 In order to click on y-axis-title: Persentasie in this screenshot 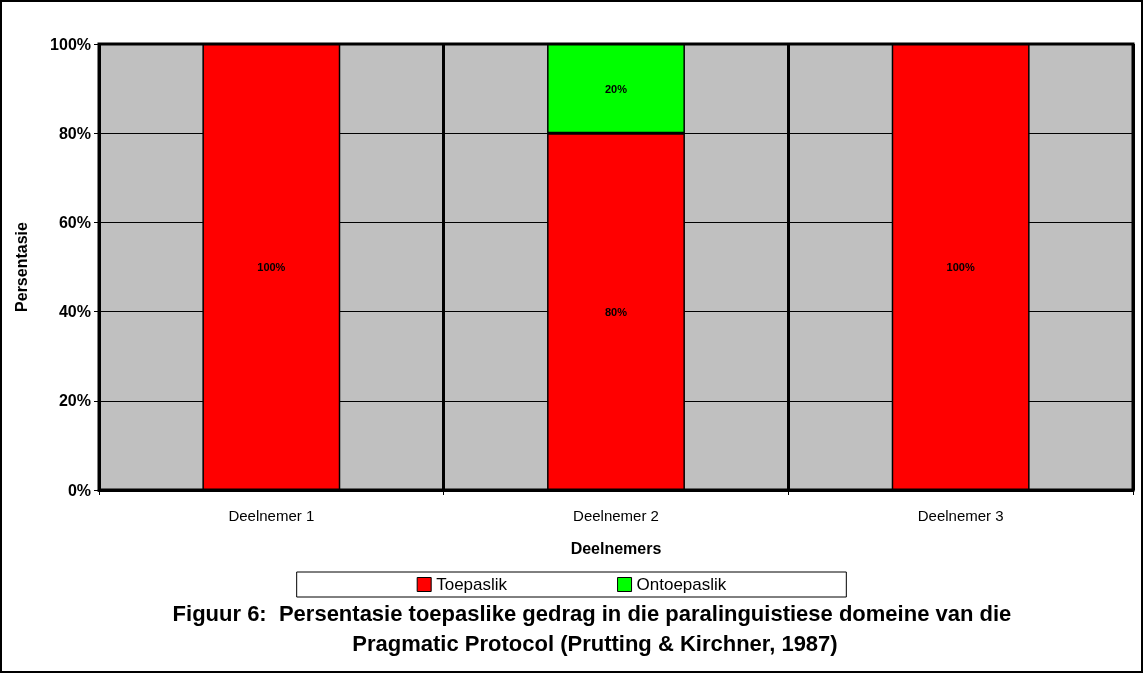, I will do `click(21, 266)`.